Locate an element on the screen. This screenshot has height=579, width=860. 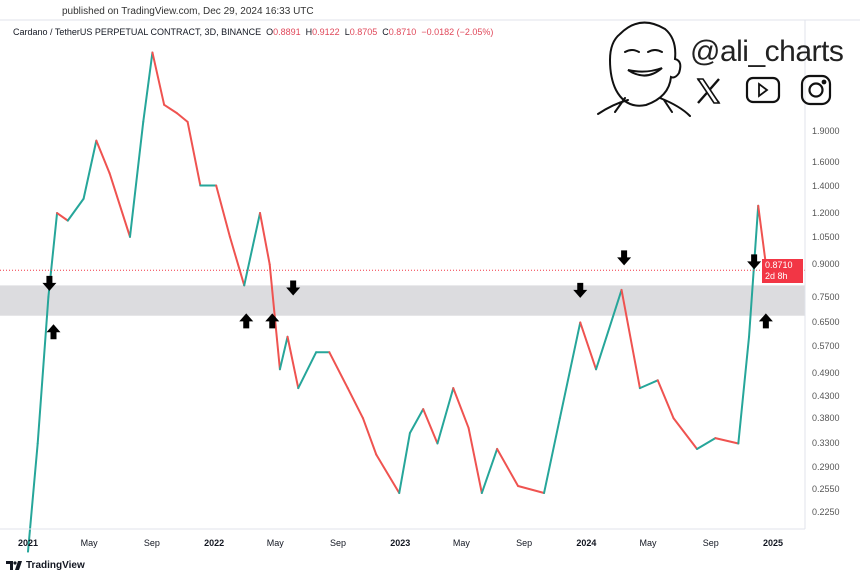
x-tick-label: 2025 is located at coordinates (773, 543).